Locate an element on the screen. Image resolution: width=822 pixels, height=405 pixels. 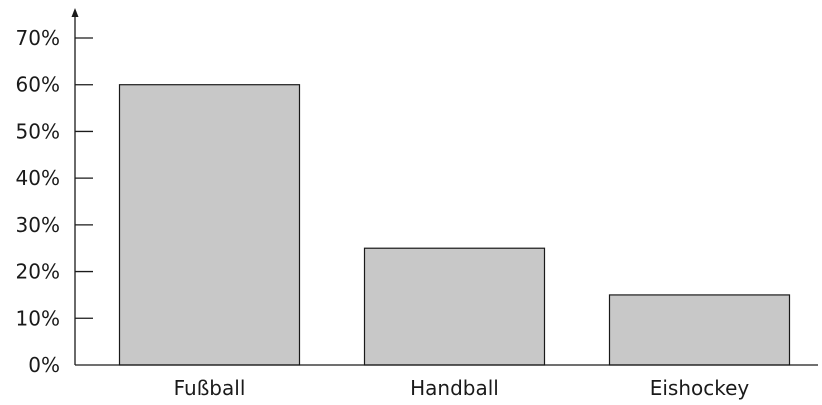
x-tick-label: Handball is located at coordinates (454, 388).